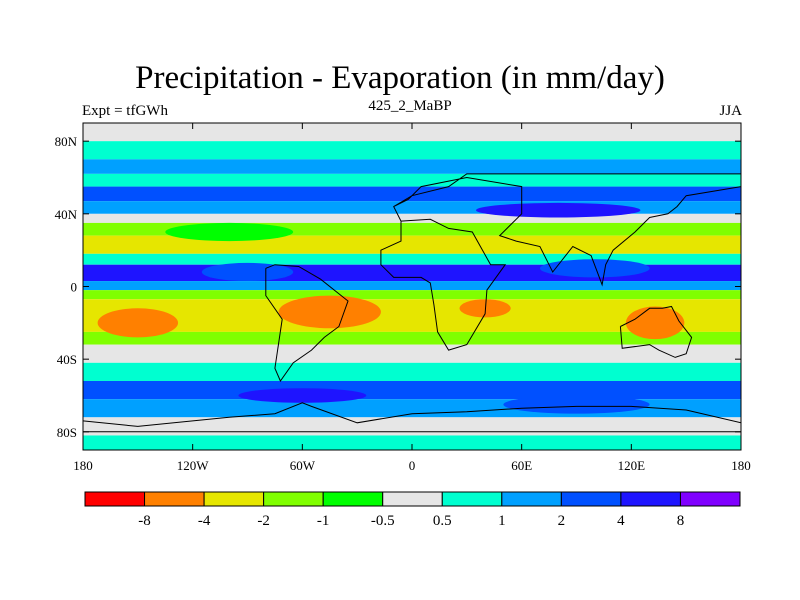 This screenshot has height=600, width=800. What do you see at coordinates (741, 465) in the screenshot?
I see `x-tick-label-6: 180` at bounding box center [741, 465].